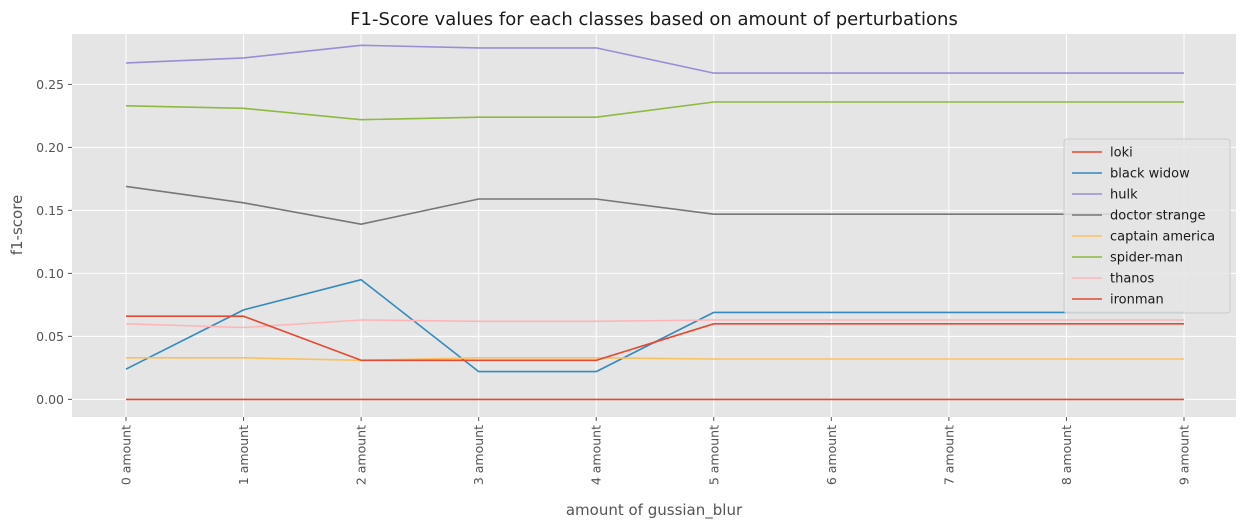 The height and width of the screenshot is (528, 1246). Describe the element at coordinates (655, 338) in the screenshot. I see `series-line-ironman` at that location.